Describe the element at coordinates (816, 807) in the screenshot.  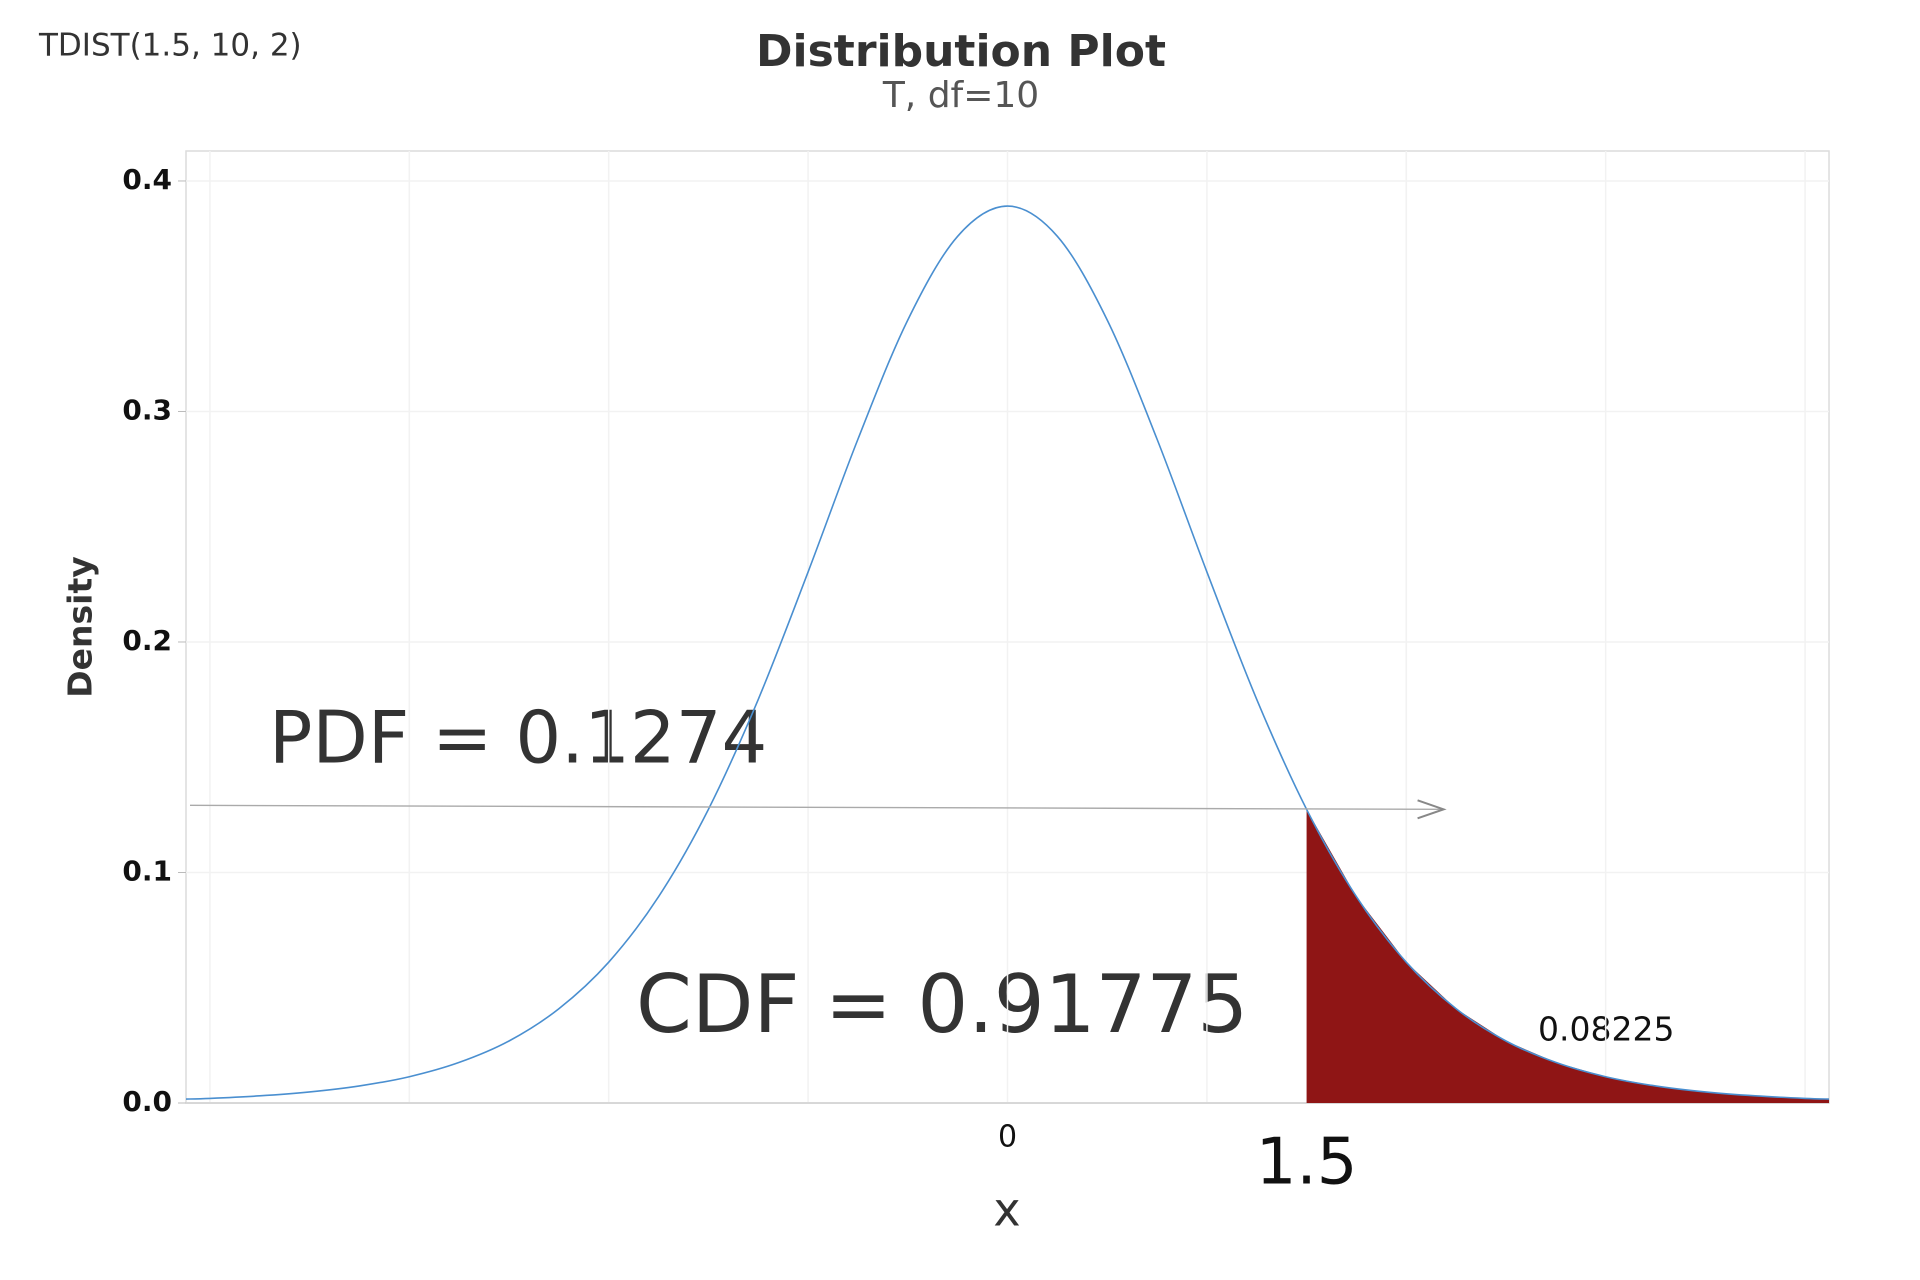
I see `pdf-arrow` at that location.